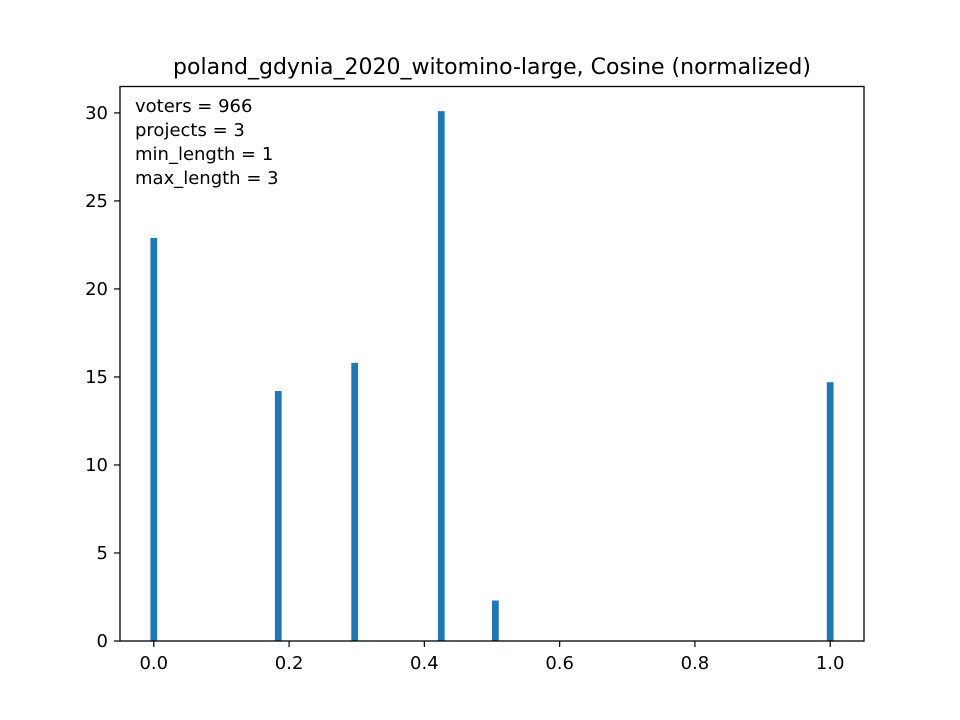 Image resolution: width=960 pixels, height=720 pixels. What do you see at coordinates (204, 154) in the screenshot?
I see `annotation-min-length: min_length = 1` at bounding box center [204, 154].